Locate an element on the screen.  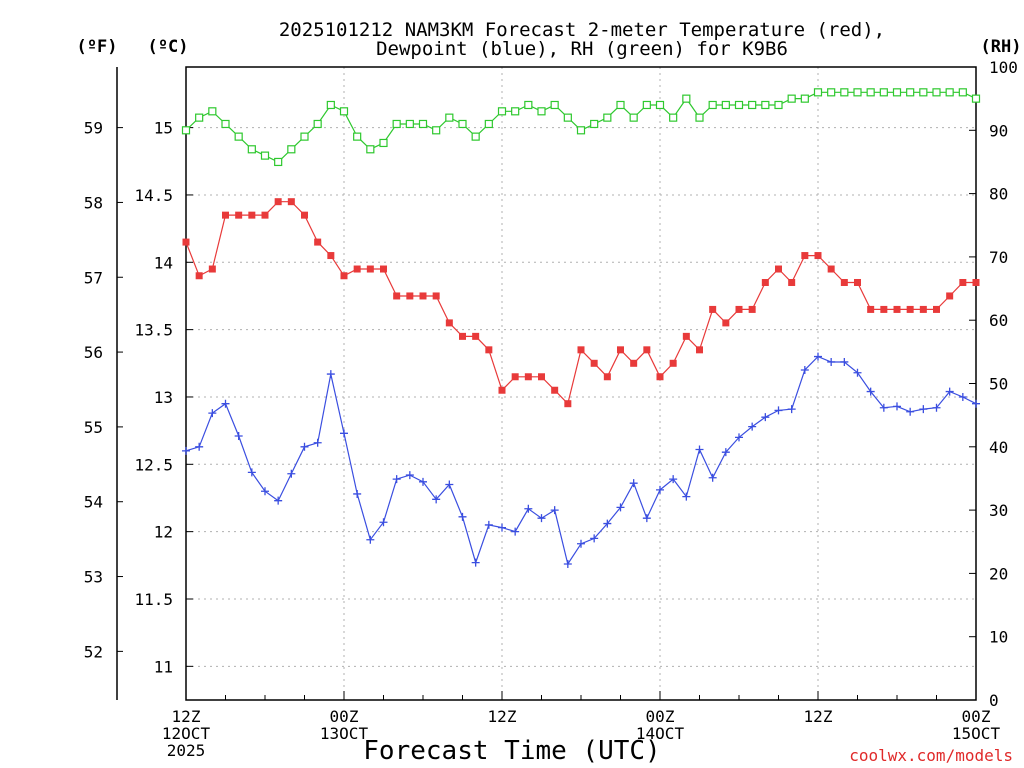
fahrenheit-tick-label: 54 is located at coordinates (93, 502).